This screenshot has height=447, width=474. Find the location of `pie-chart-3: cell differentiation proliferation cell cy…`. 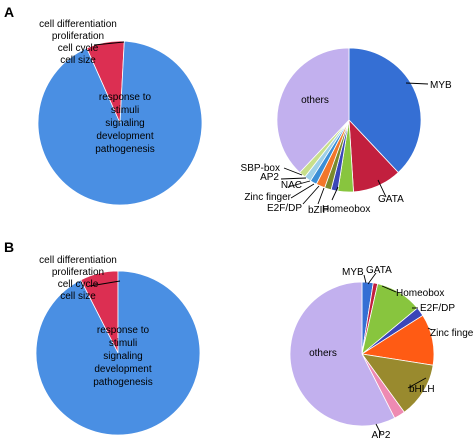

pie-chart-3: cell differentiation proliferation cell cy… is located at coordinates (118, 345).